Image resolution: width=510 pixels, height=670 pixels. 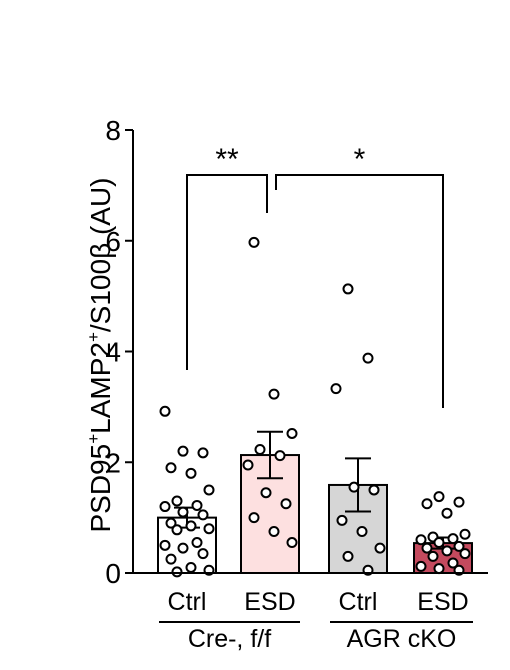 I want to click on x-tick-label-0: Ctrl, so click(x=187, y=602).